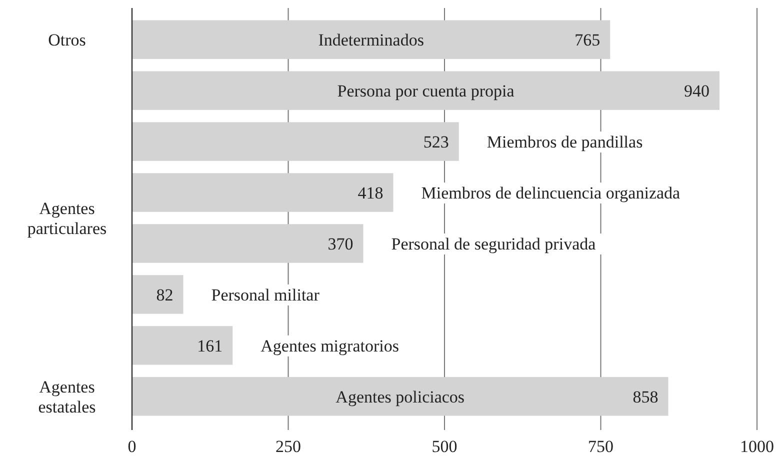 The width and height of the screenshot is (779, 460). Describe the element at coordinates (601, 446) in the screenshot. I see `x-tick-label: 750` at that location.